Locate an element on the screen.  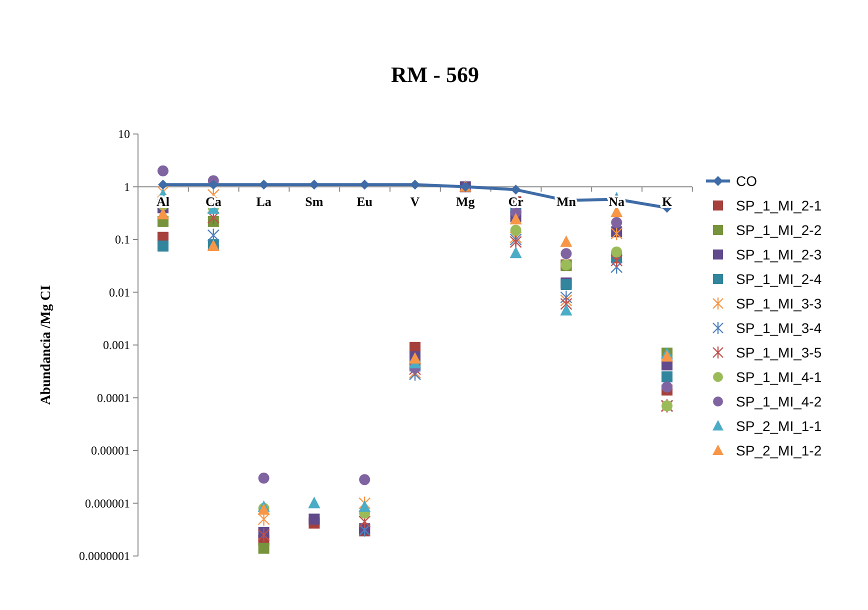
legend-label: SP_2_MI_1-1 is located at coordinates (779, 426).